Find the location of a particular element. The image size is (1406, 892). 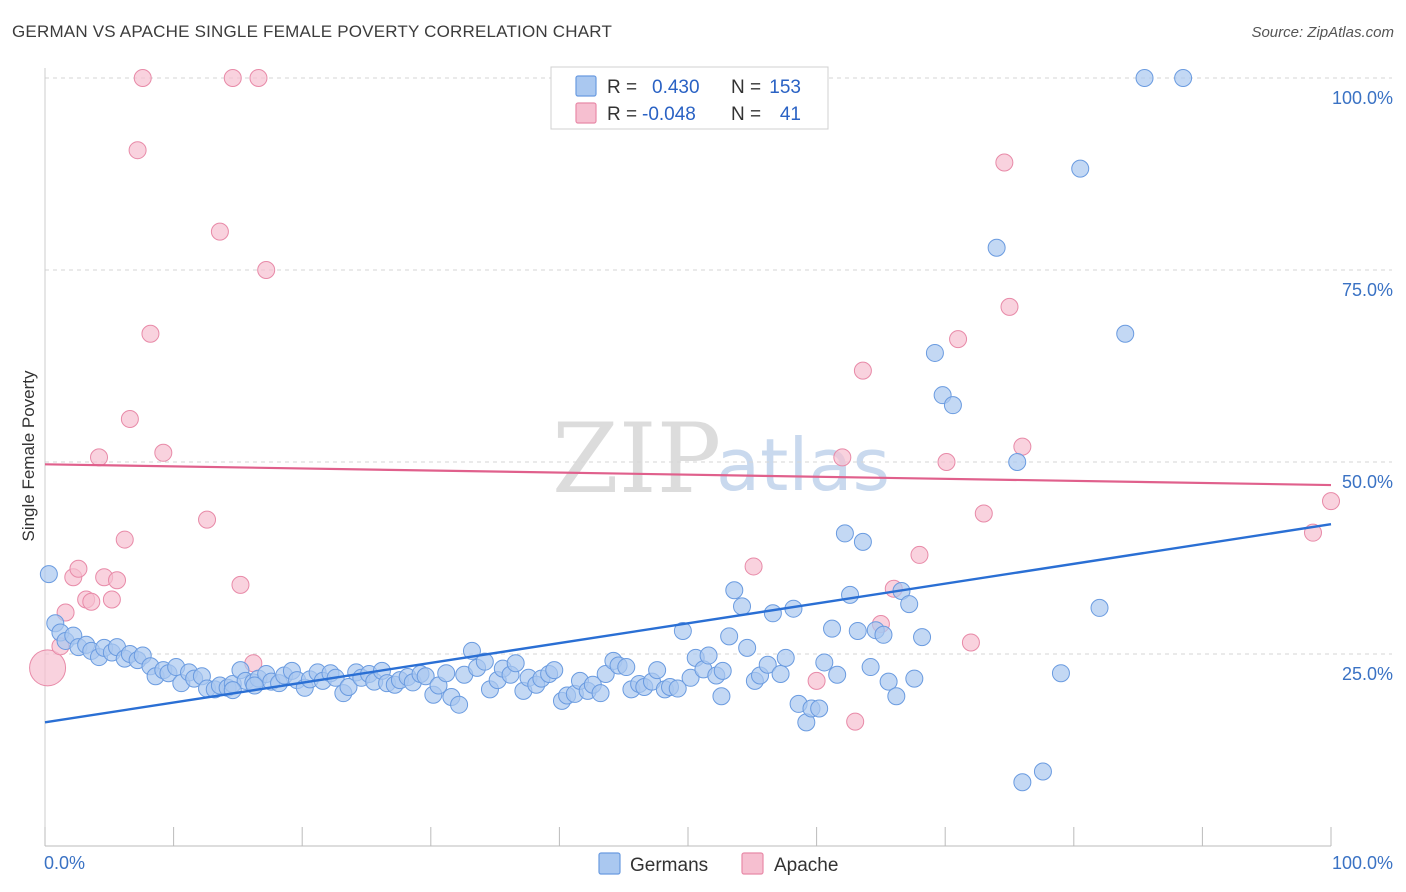

apache-r-label: R = is located at coordinates (622, 114).